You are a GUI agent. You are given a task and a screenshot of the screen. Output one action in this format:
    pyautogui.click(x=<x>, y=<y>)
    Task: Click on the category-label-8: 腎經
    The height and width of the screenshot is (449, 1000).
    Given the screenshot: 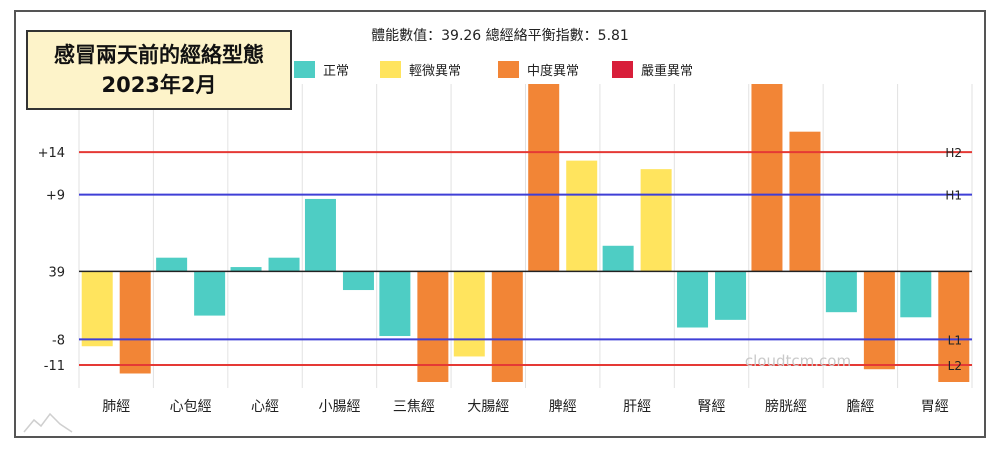 What is the action you would take?
    pyautogui.click(x=712, y=407)
    